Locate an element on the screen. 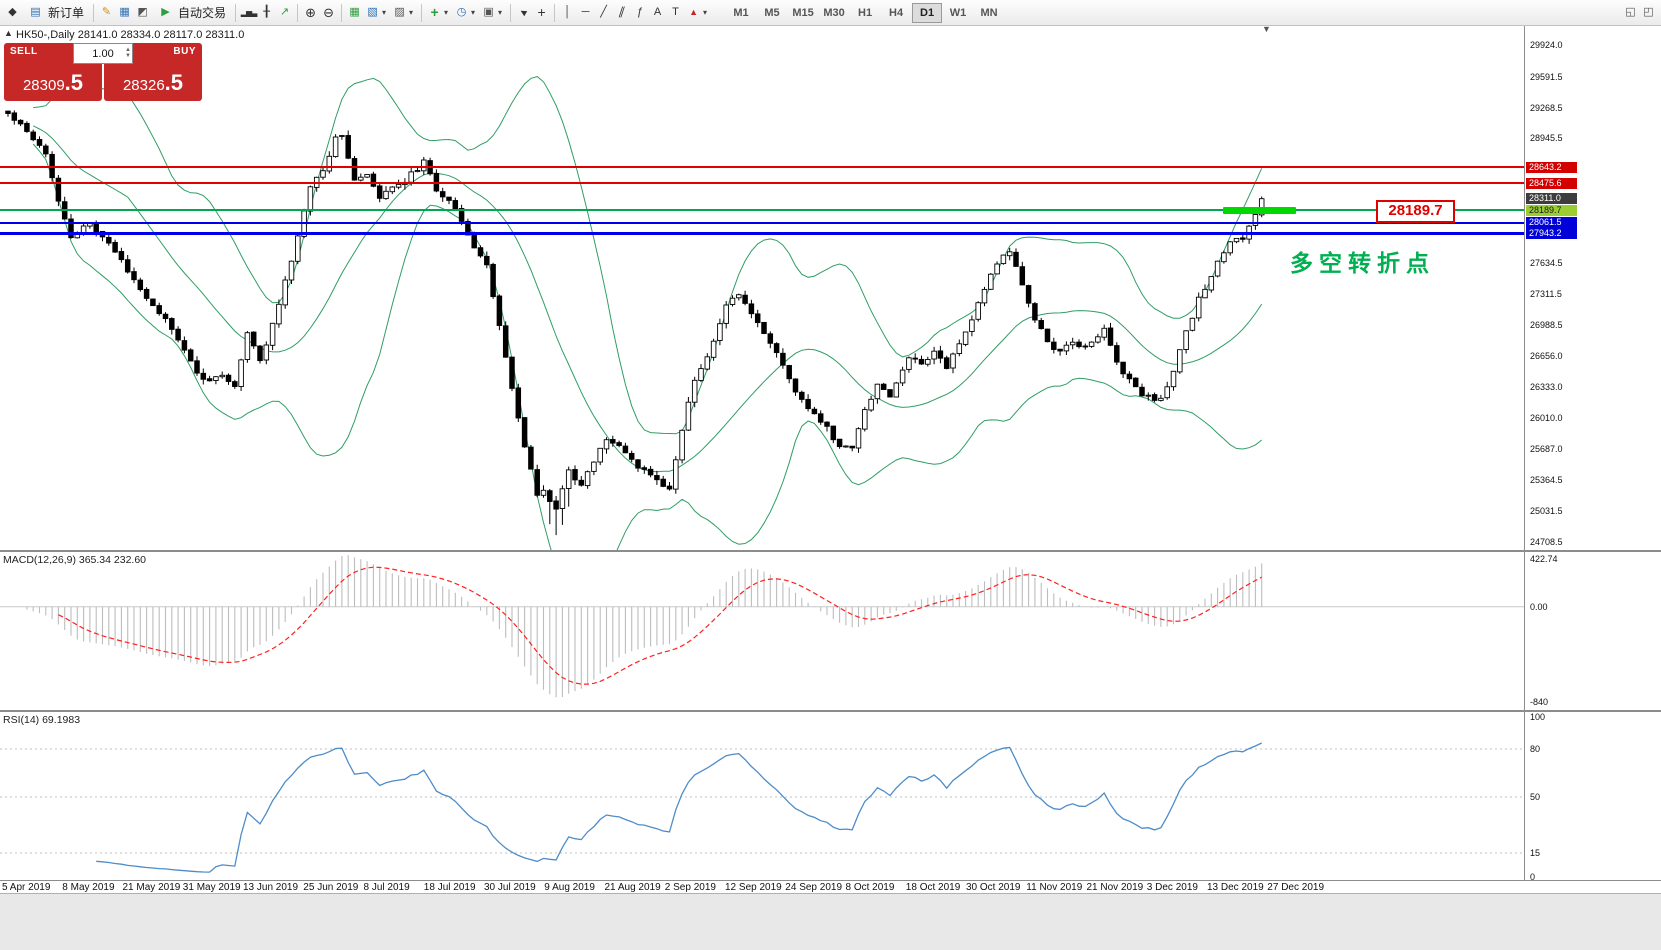  date-label: 21 Nov 2019 is located at coordinates (1115, 887).